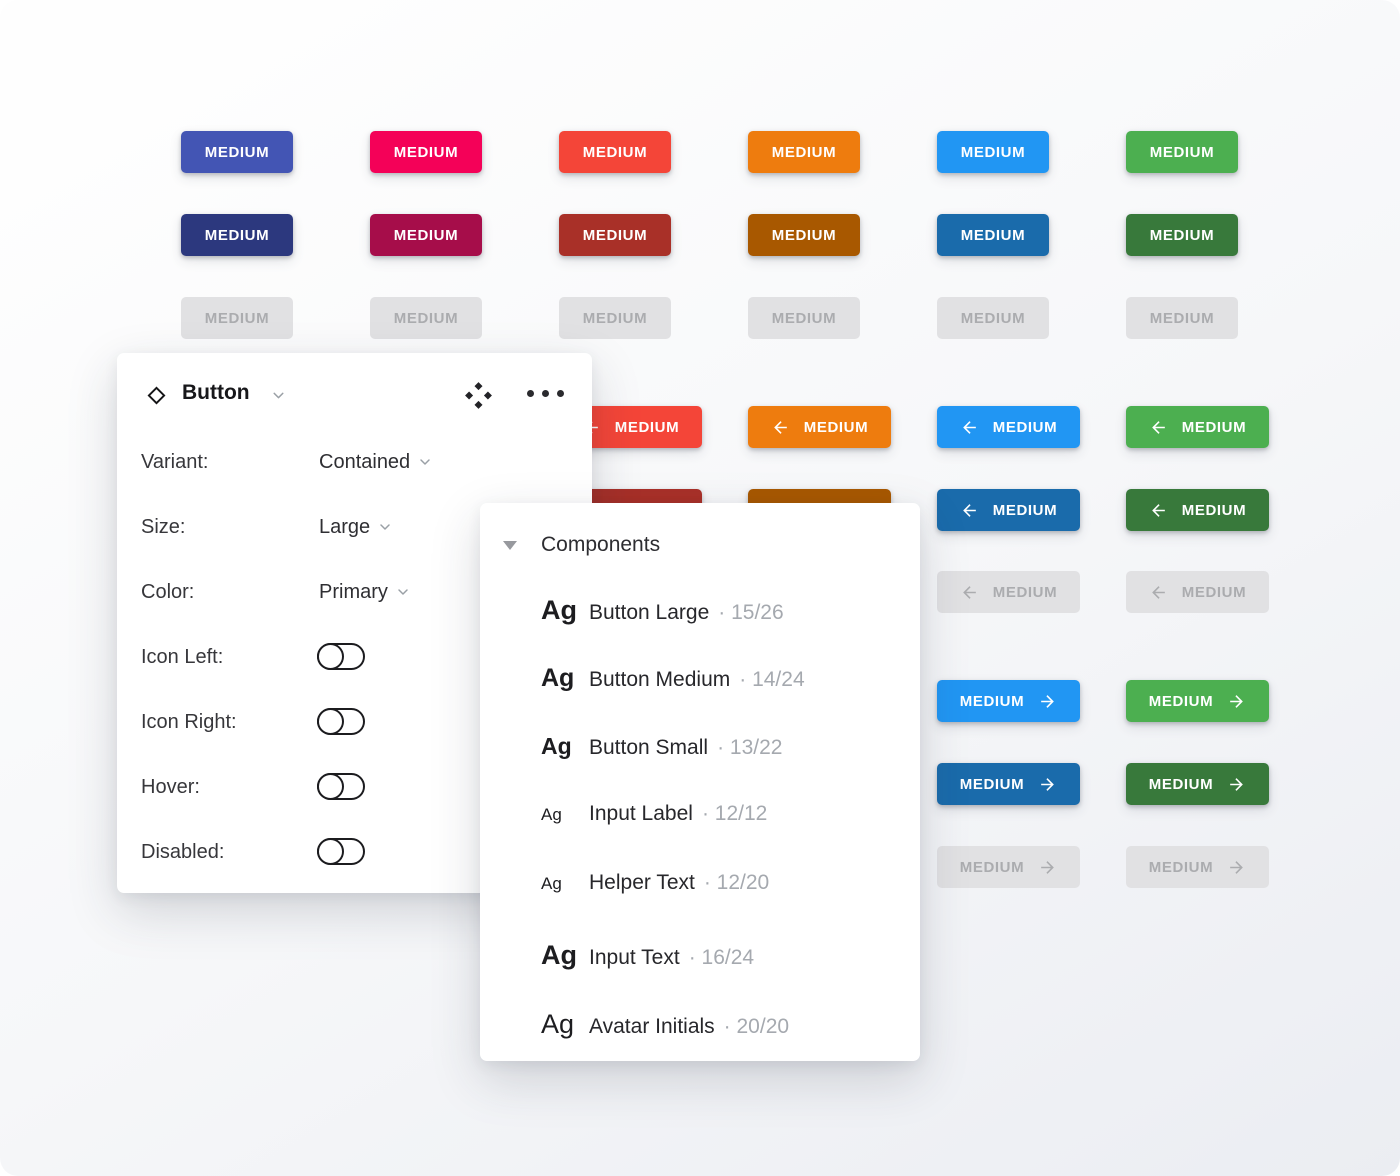 The width and height of the screenshot is (1400, 1176). What do you see at coordinates (722, 958) in the screenshot?
I see `component-spec: 16/24` at bounding box center [722, 958].